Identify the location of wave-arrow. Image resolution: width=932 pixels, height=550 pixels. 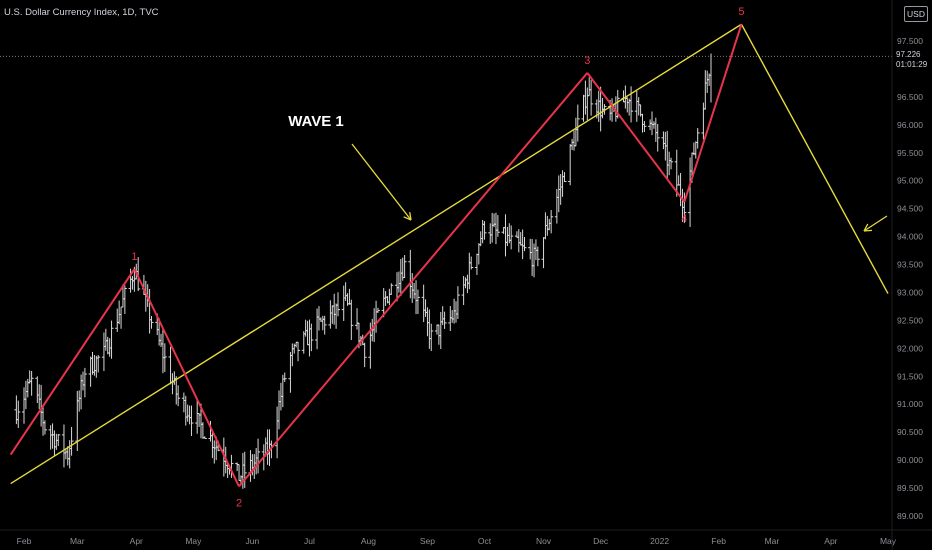
(381, 182).